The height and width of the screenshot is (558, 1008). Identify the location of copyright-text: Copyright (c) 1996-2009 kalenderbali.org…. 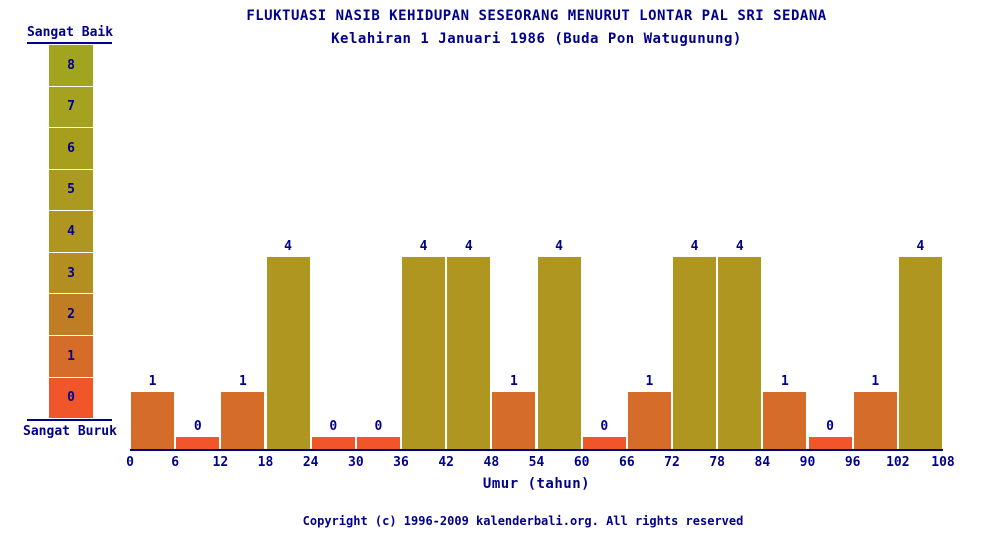
(523, 521).